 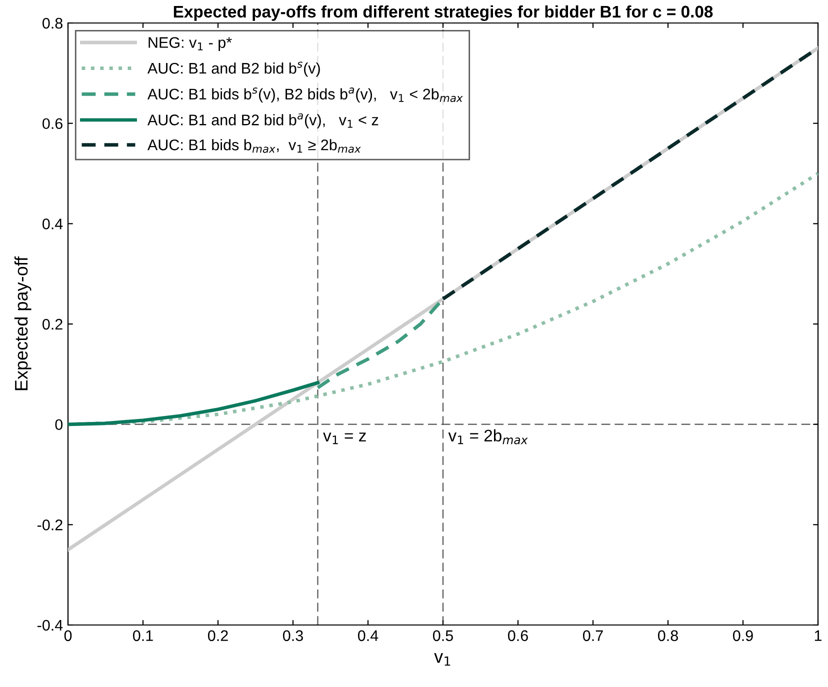 What do you see at coordinates (50, 625) in the screenshot?
I see `y-tick-label: -0.4` at bounding box center [50, 625].